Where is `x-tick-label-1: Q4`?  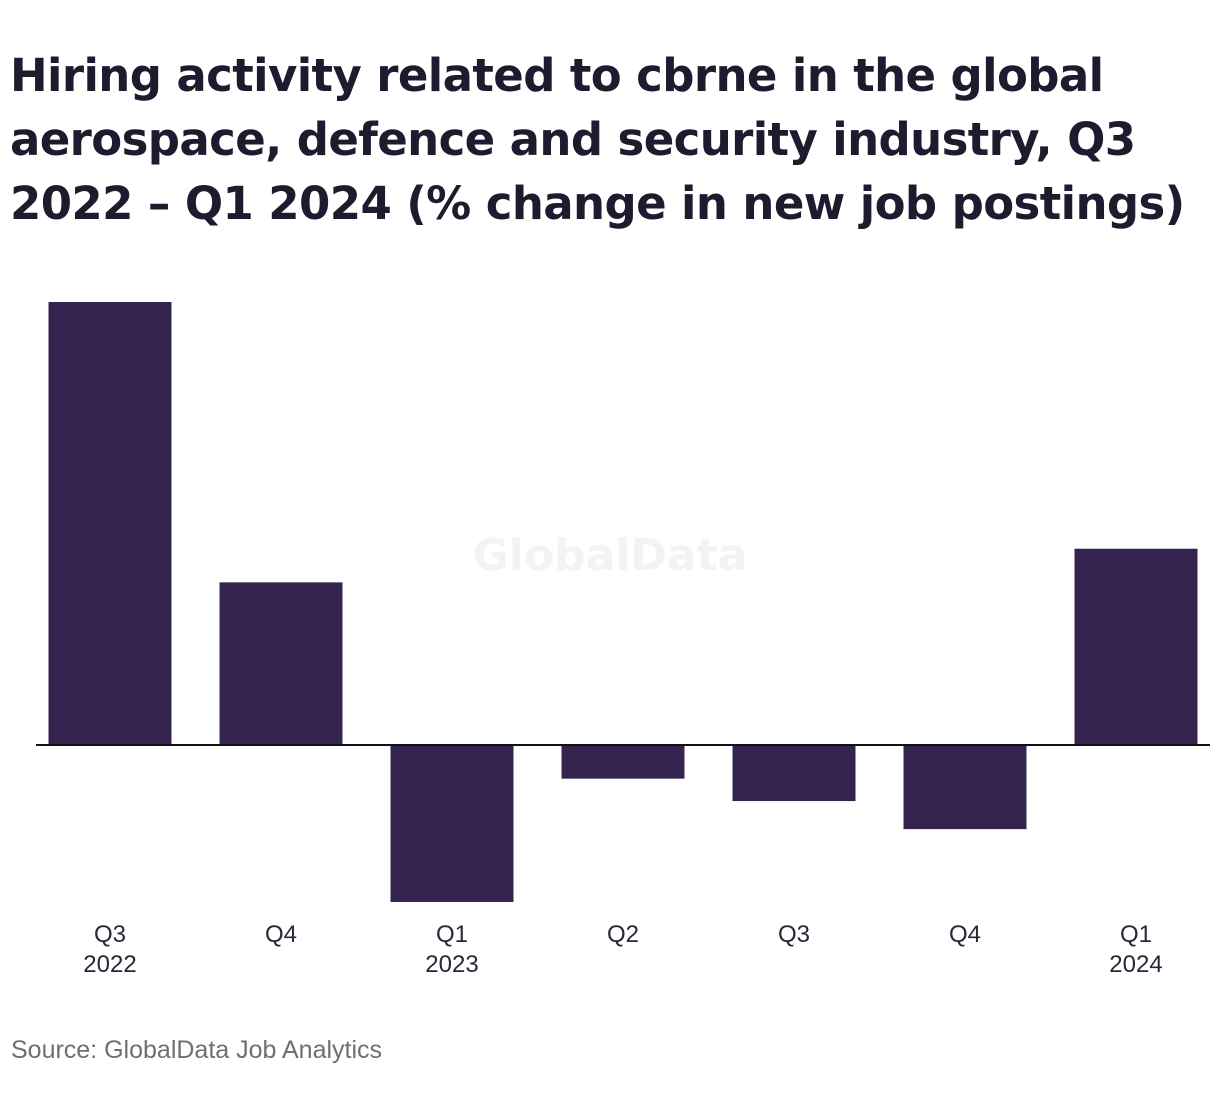 x-tick-label-1: Q4 is located at coordinates (281, 934).